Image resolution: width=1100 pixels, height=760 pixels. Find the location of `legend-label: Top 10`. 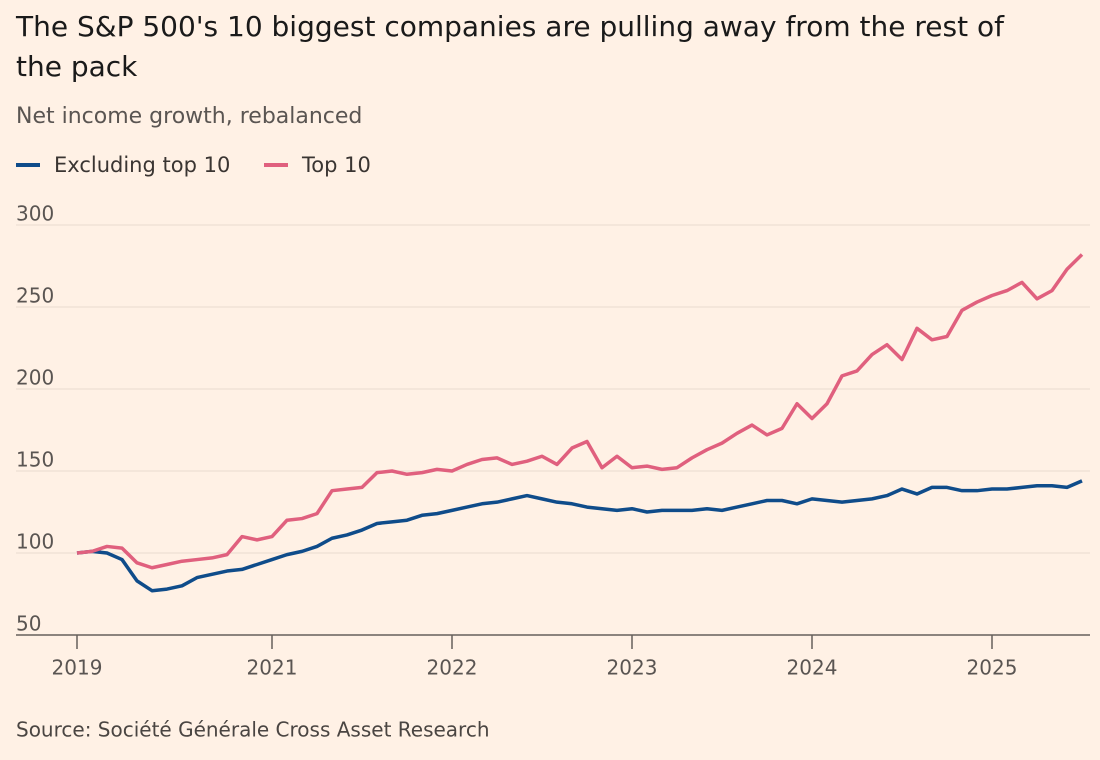

legend-label: Top 10 is located at coordinates (336, 165).